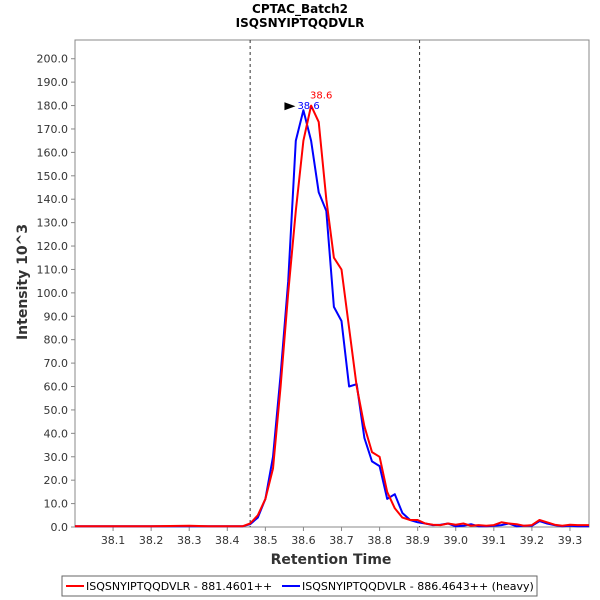 The image size is (600, 600). Describe the element at coordinates (53, 176) in the screenshot. I see `y-tick-label: 150.0` at that location.